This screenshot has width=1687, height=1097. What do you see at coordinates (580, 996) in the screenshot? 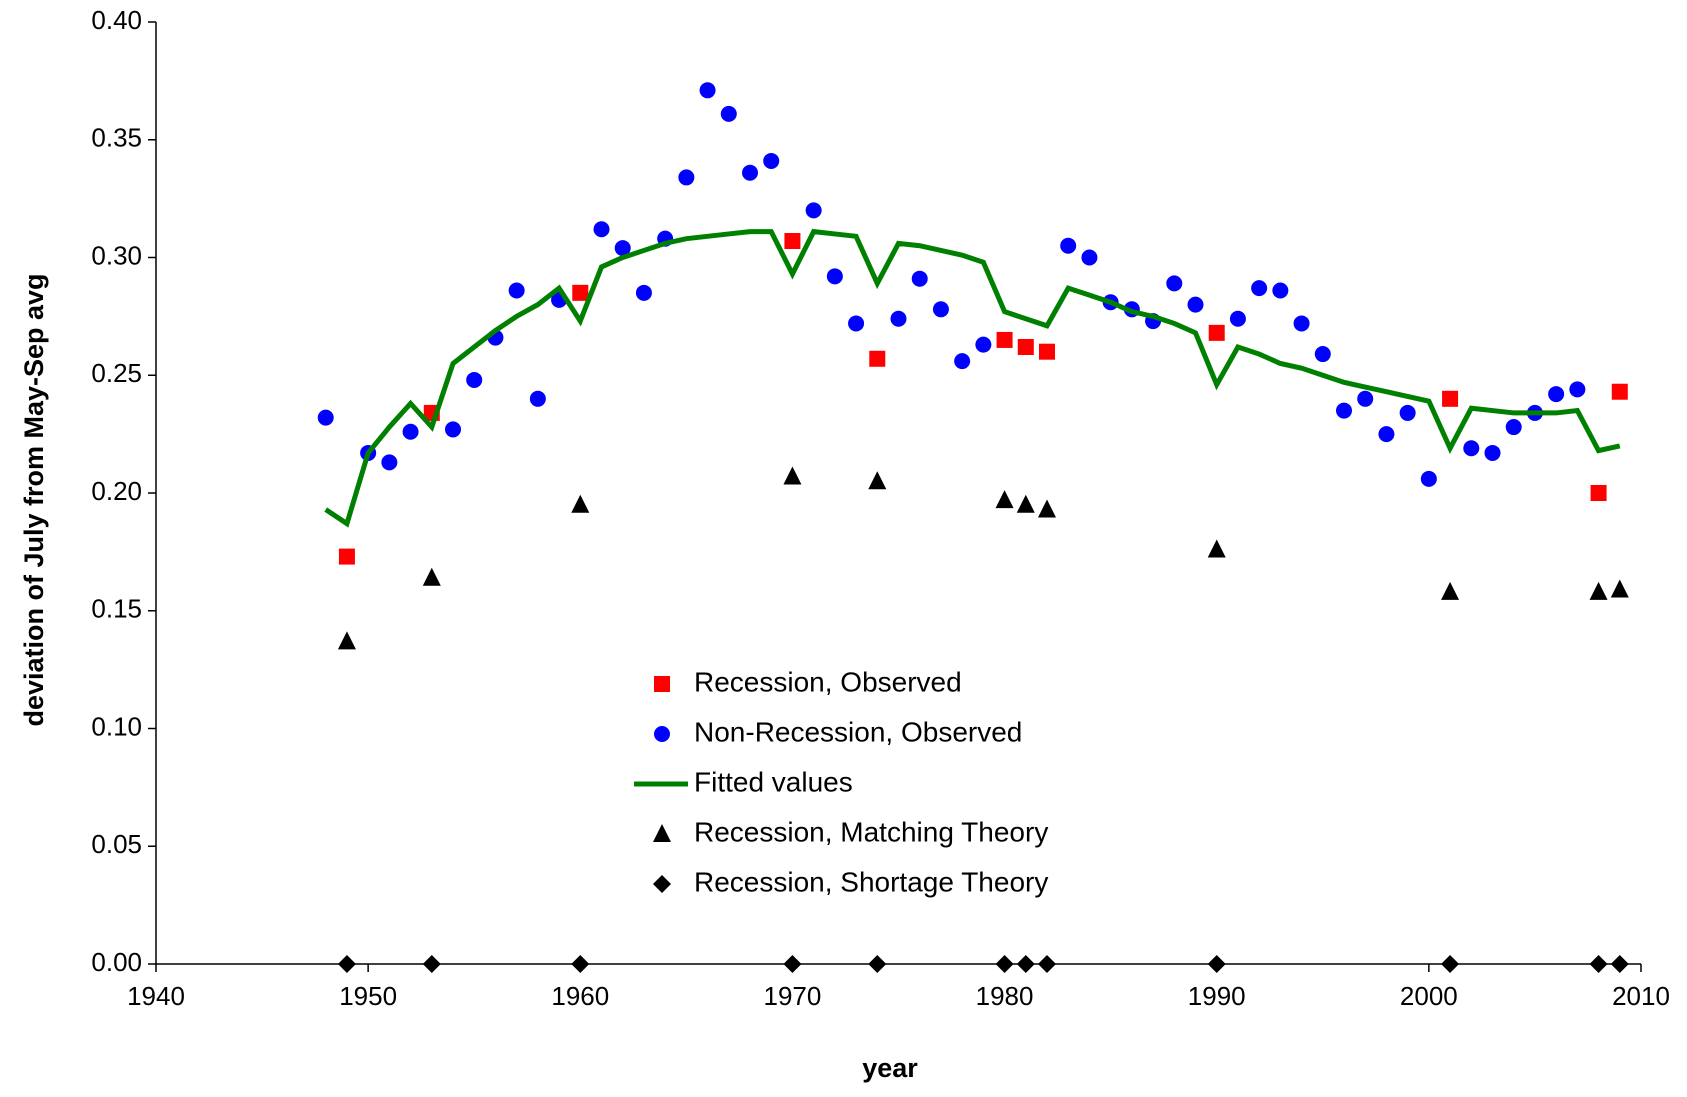
I see `x-tick-label: 1960` at bounding box center [580, 996].